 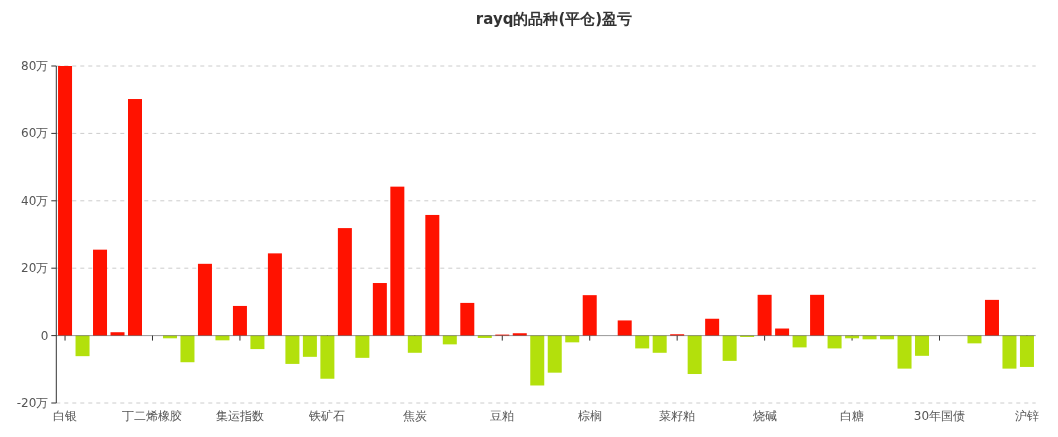 I want to click on x-tick-label: 焦炭, so click(x=414, y=416).